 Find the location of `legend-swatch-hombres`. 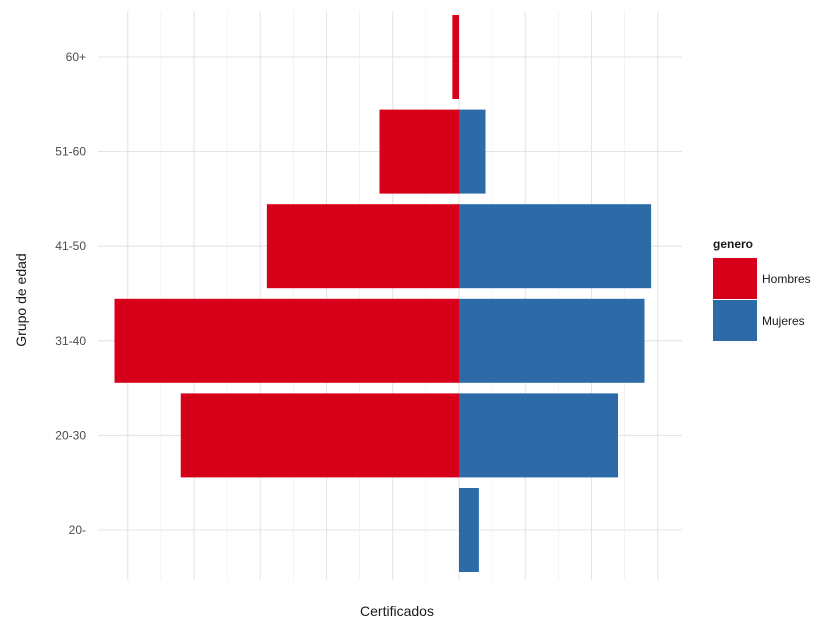

legend-swatch-hombres is located at coordinates (735, 278).